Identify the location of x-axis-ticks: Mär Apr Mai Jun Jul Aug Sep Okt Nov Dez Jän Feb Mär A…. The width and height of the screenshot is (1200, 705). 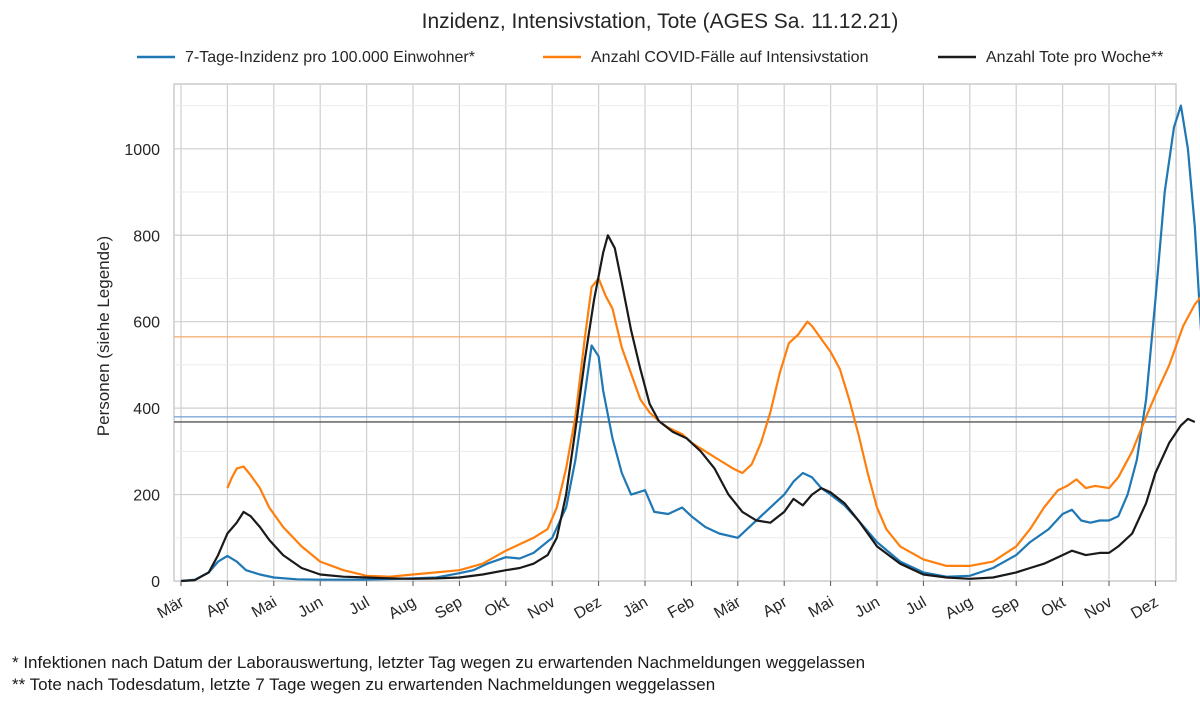
(658, 602).